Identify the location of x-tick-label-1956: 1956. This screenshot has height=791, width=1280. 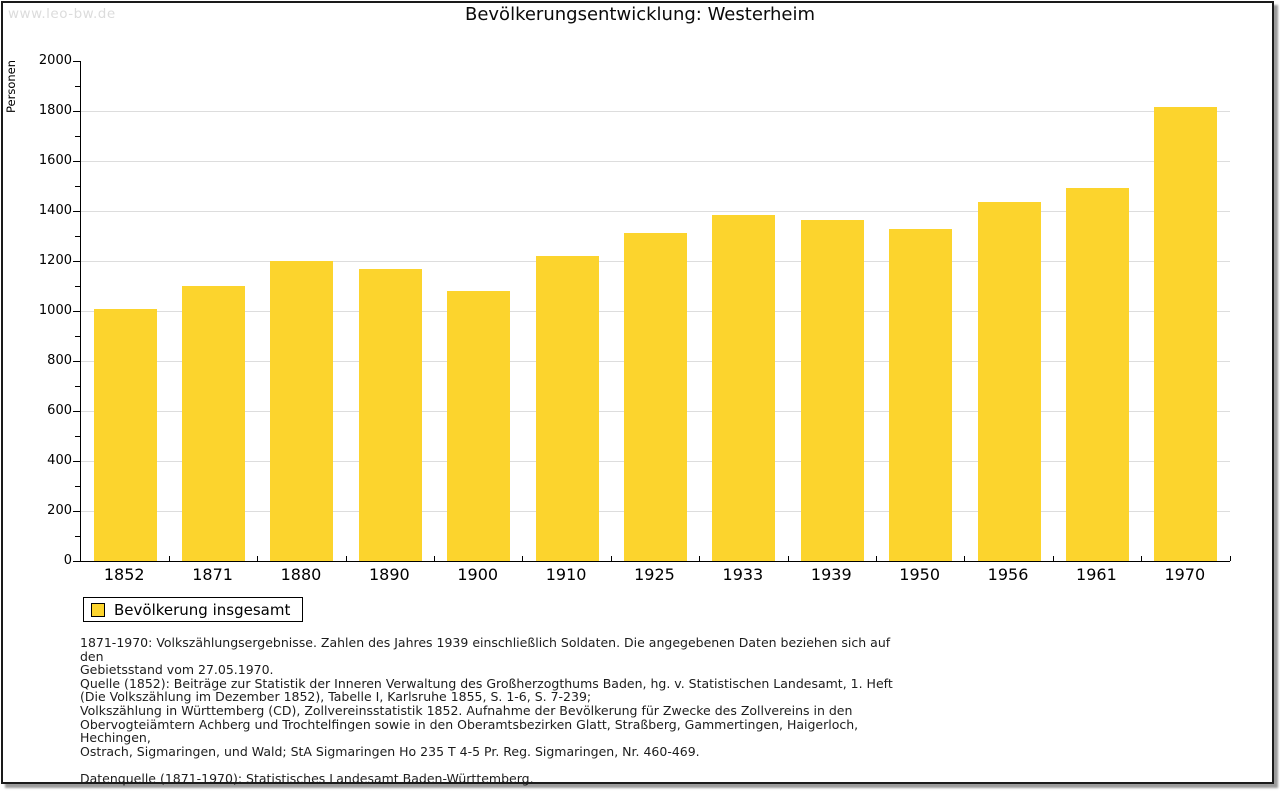
(1008, 574).